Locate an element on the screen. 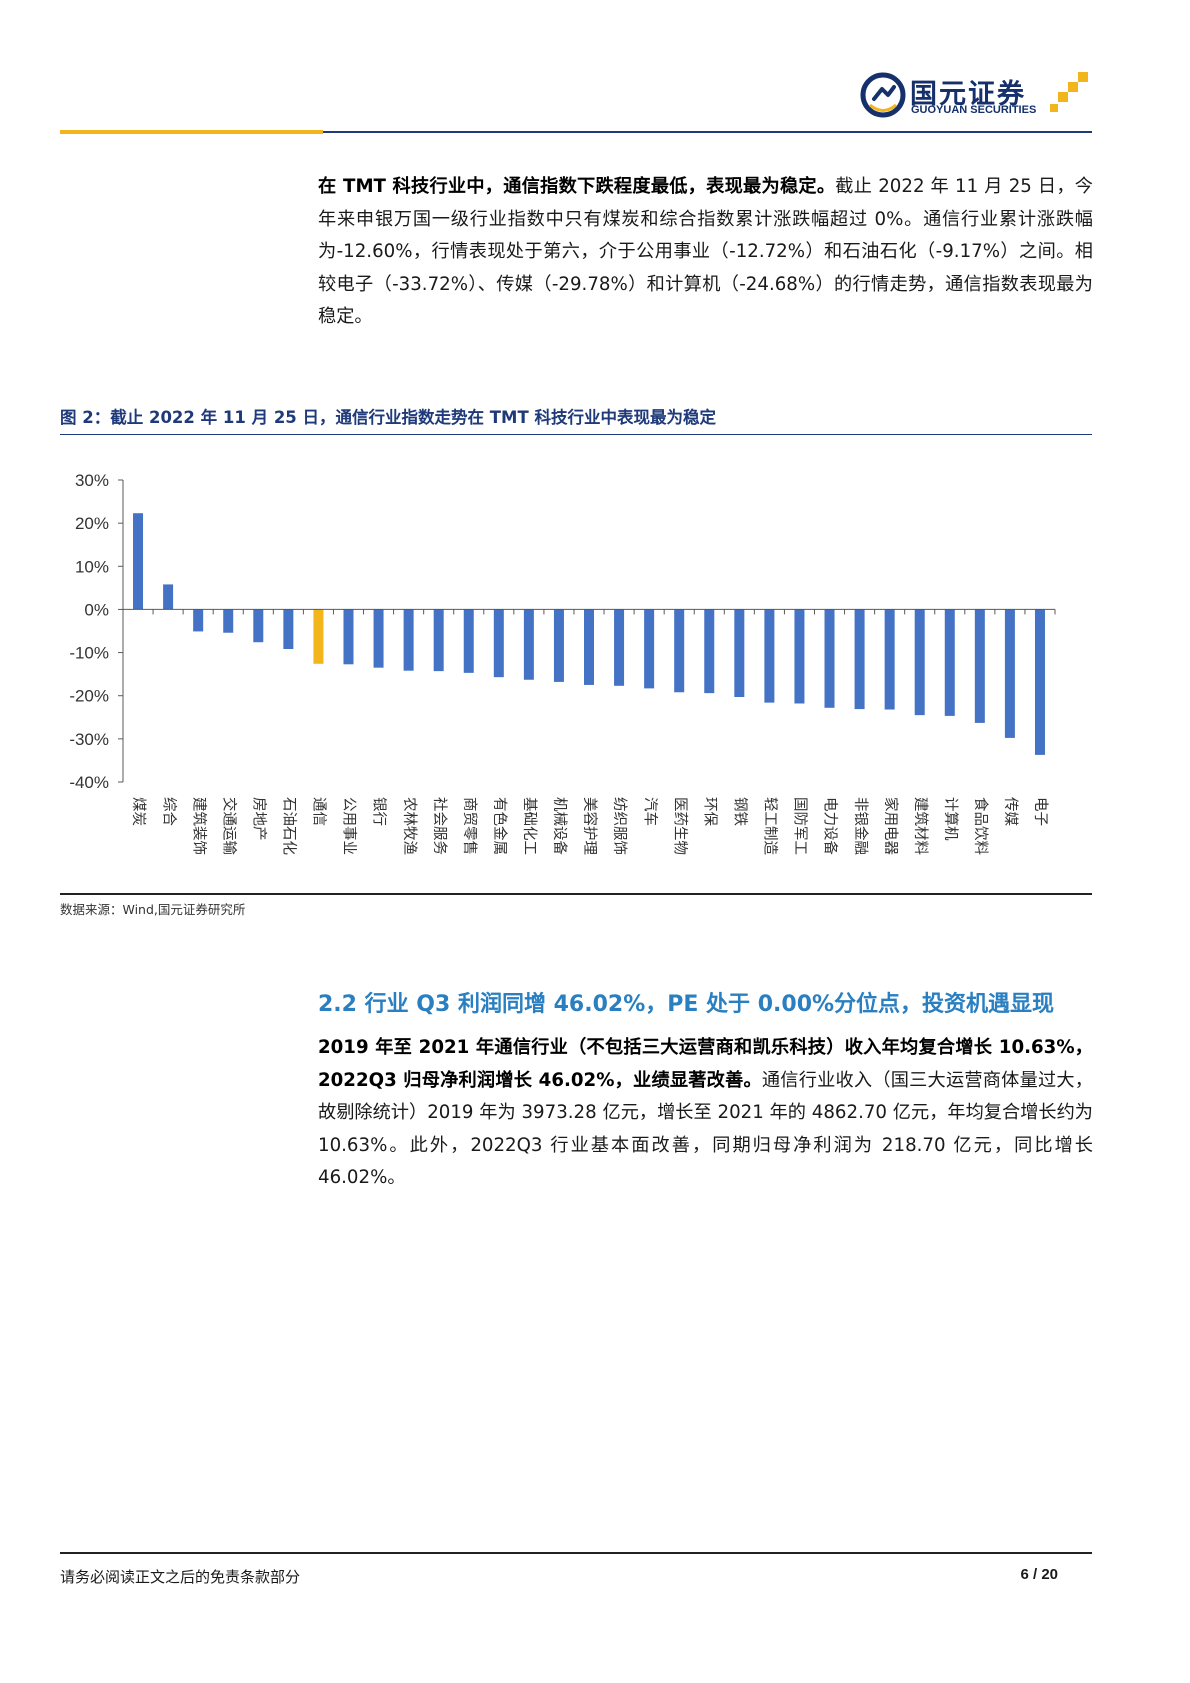  y-tick-label: -40% is located at coordinates (89, 782).